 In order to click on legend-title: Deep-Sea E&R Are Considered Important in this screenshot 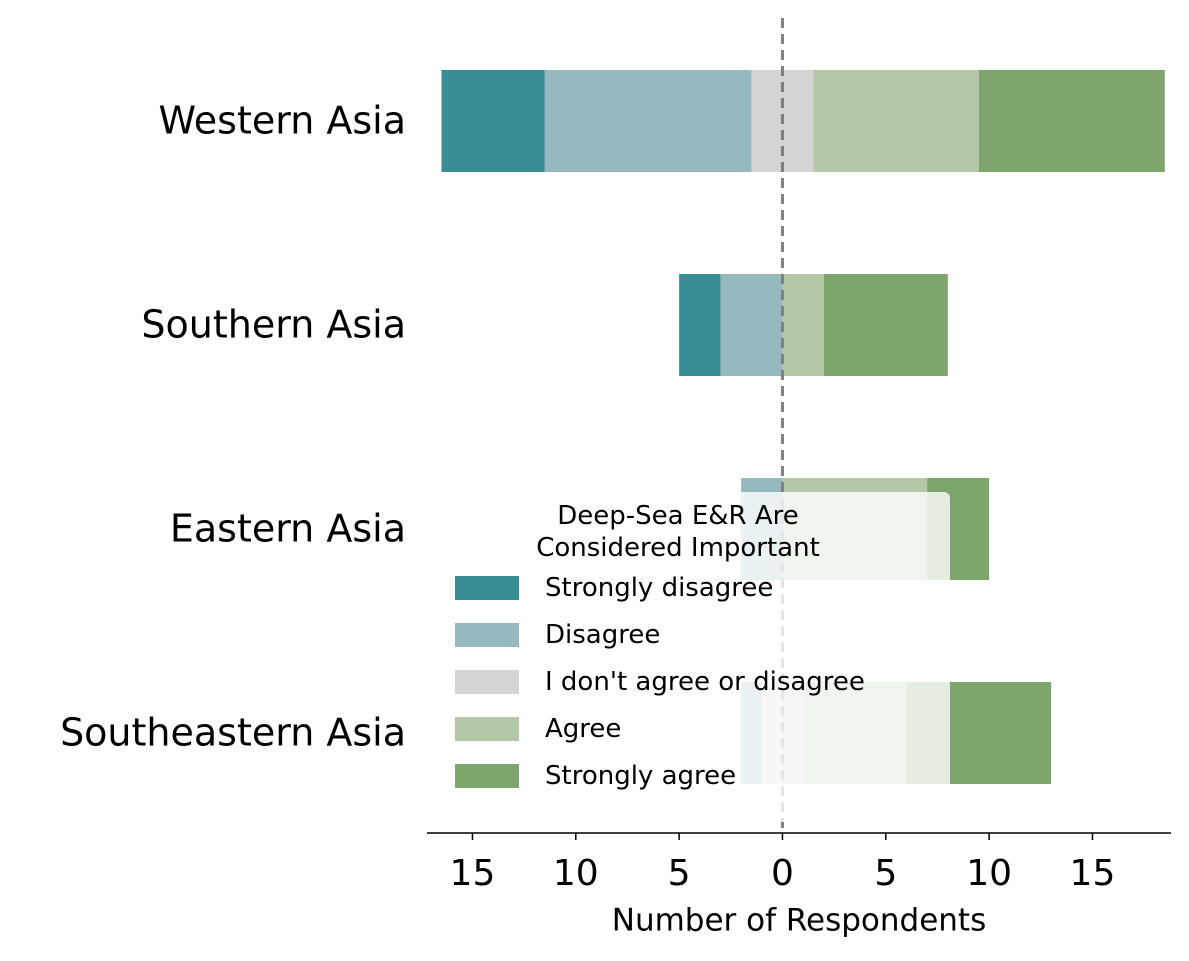, I will do `click(678, 532)`.